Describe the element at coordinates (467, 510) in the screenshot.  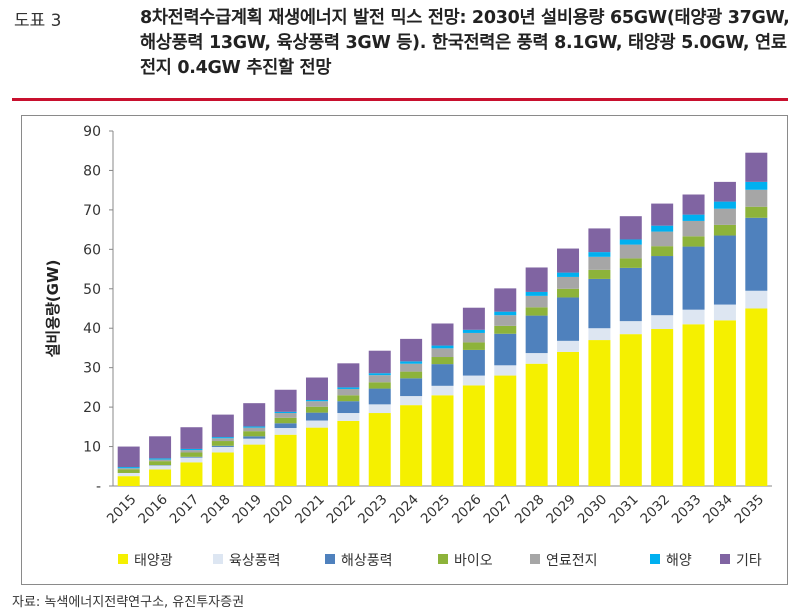
I see `x-tick-label: 2026` at that location.